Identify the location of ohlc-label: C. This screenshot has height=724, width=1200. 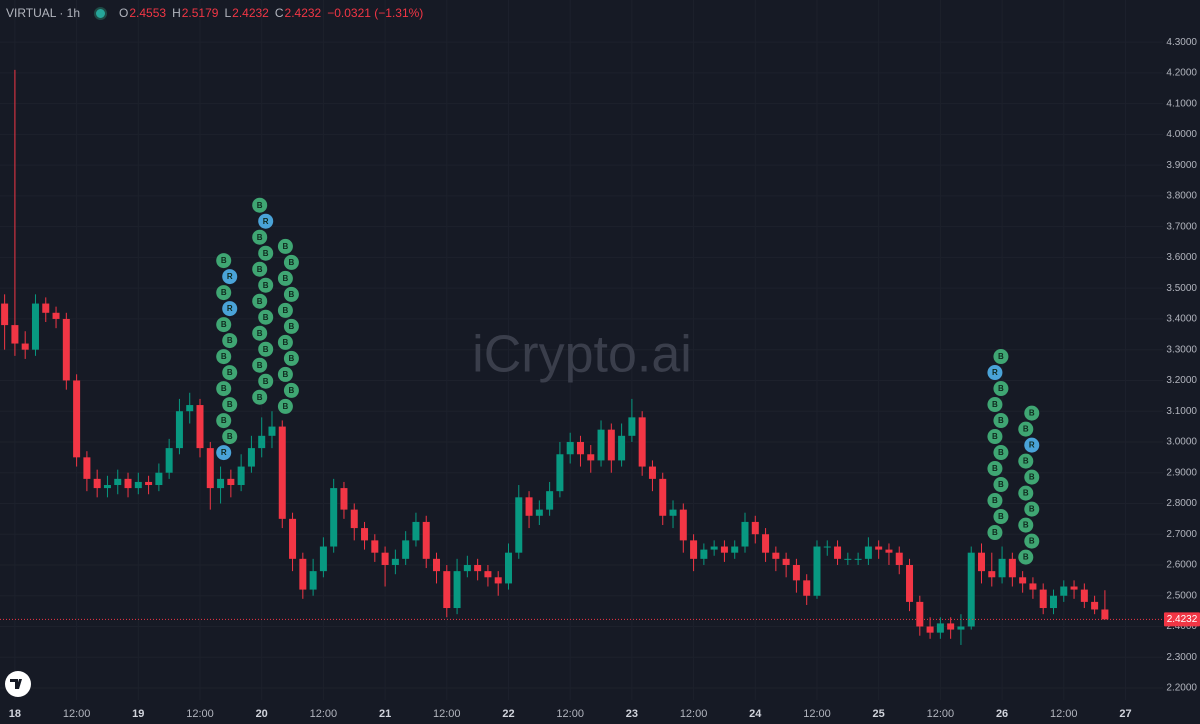
(279, 13).